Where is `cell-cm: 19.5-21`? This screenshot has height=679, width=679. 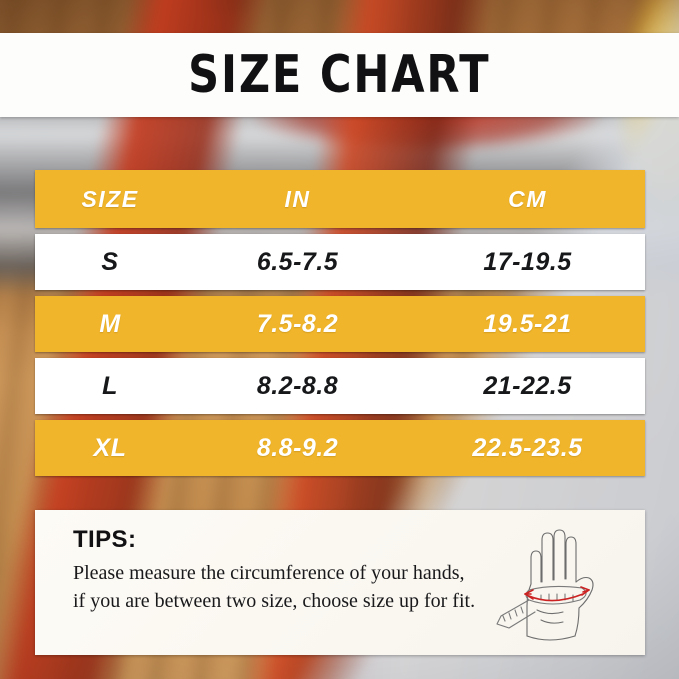 cell-cm: 19.5-21 is located at coordinates (527, 323).